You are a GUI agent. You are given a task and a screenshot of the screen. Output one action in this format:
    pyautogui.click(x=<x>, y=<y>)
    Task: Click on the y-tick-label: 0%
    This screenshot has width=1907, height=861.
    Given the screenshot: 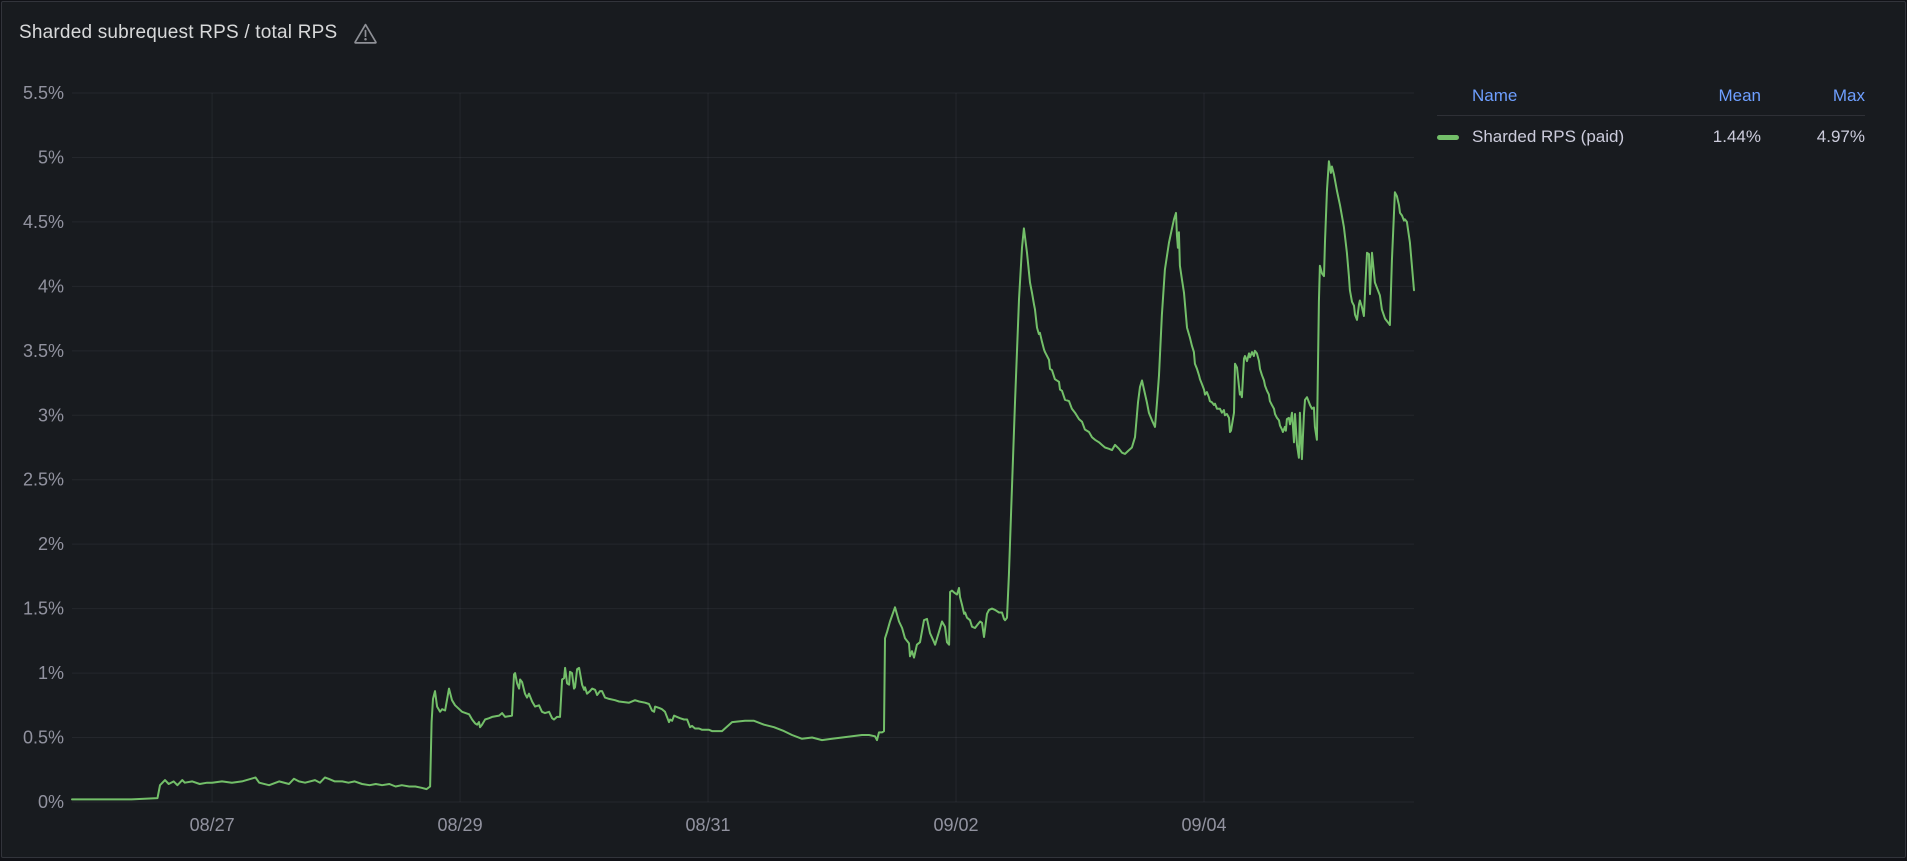 What is the action you would take?
    pyautogui.click(x=51, y=802)
    